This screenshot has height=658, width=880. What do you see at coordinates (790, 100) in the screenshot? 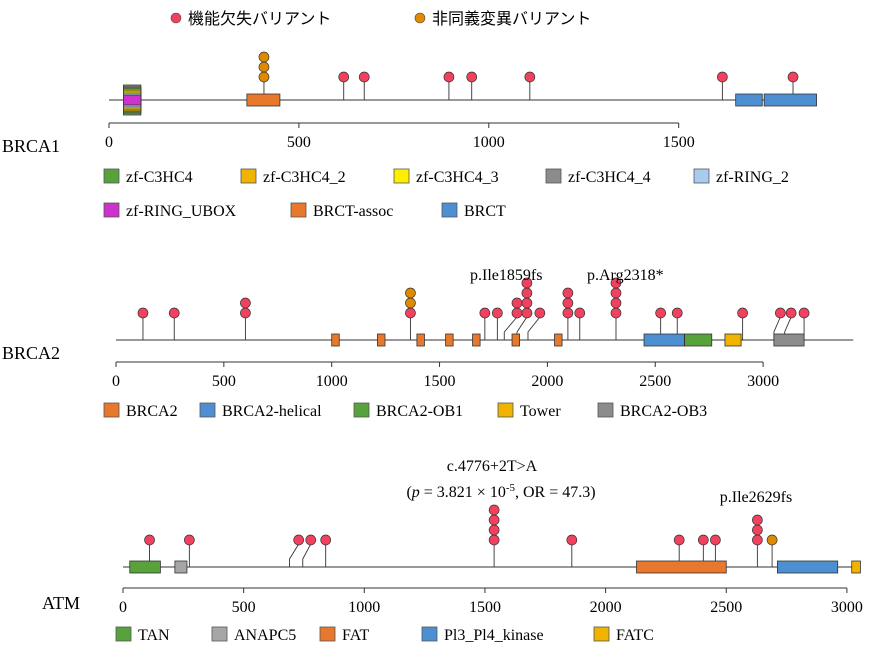
I see `domain-brct` at bounding box center [790, 100].